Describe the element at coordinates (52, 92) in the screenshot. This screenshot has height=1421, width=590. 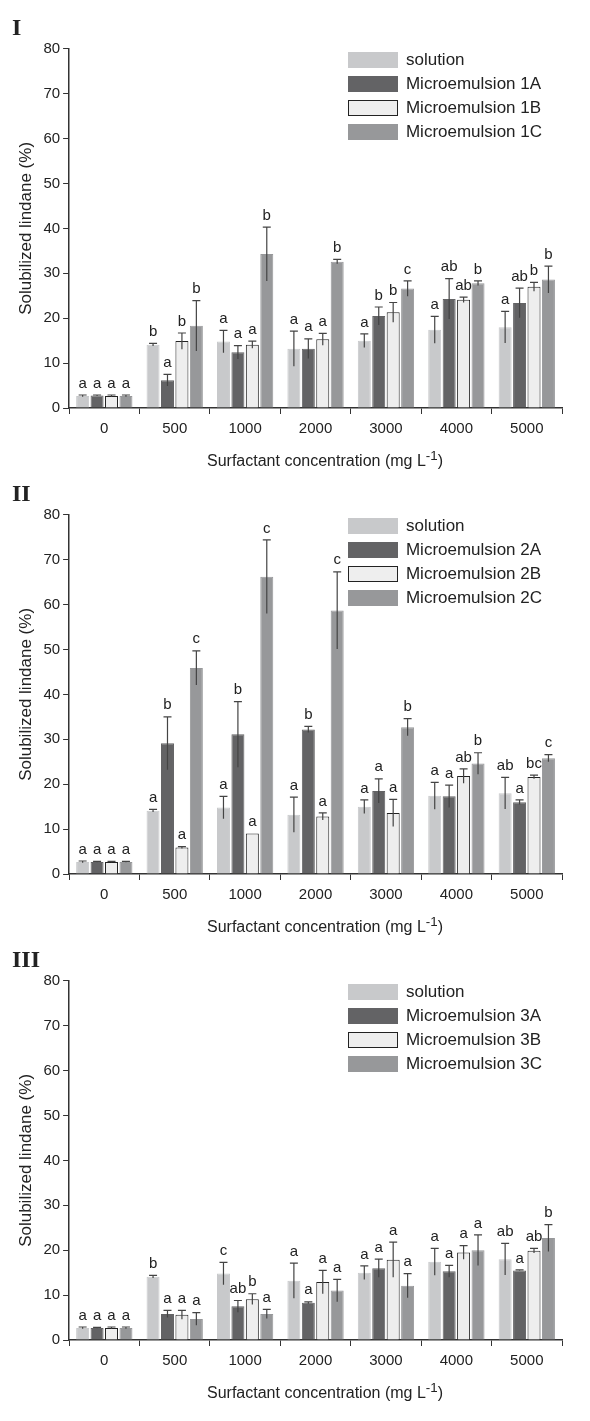
I see `y-tick-label: 70` at that location.